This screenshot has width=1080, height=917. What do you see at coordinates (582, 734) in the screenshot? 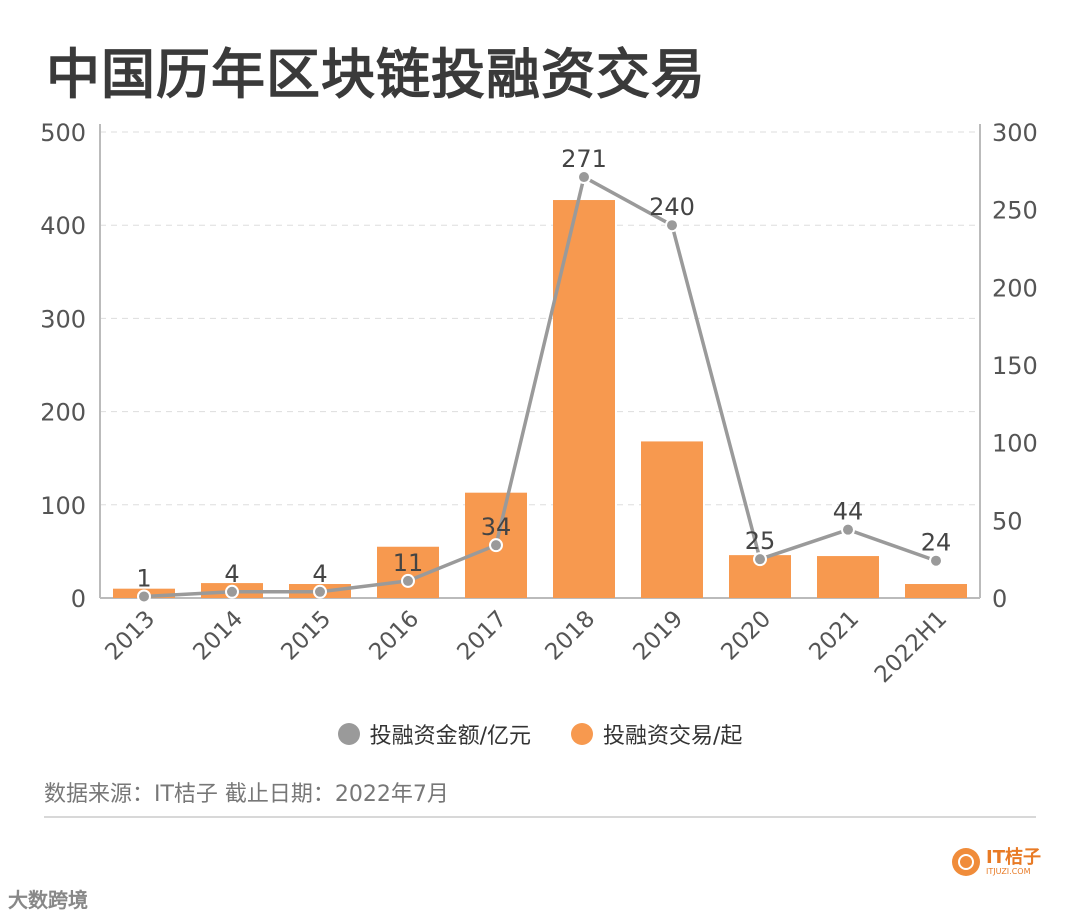
I see `legend-dot-deals` at bounding box center [582, 734].